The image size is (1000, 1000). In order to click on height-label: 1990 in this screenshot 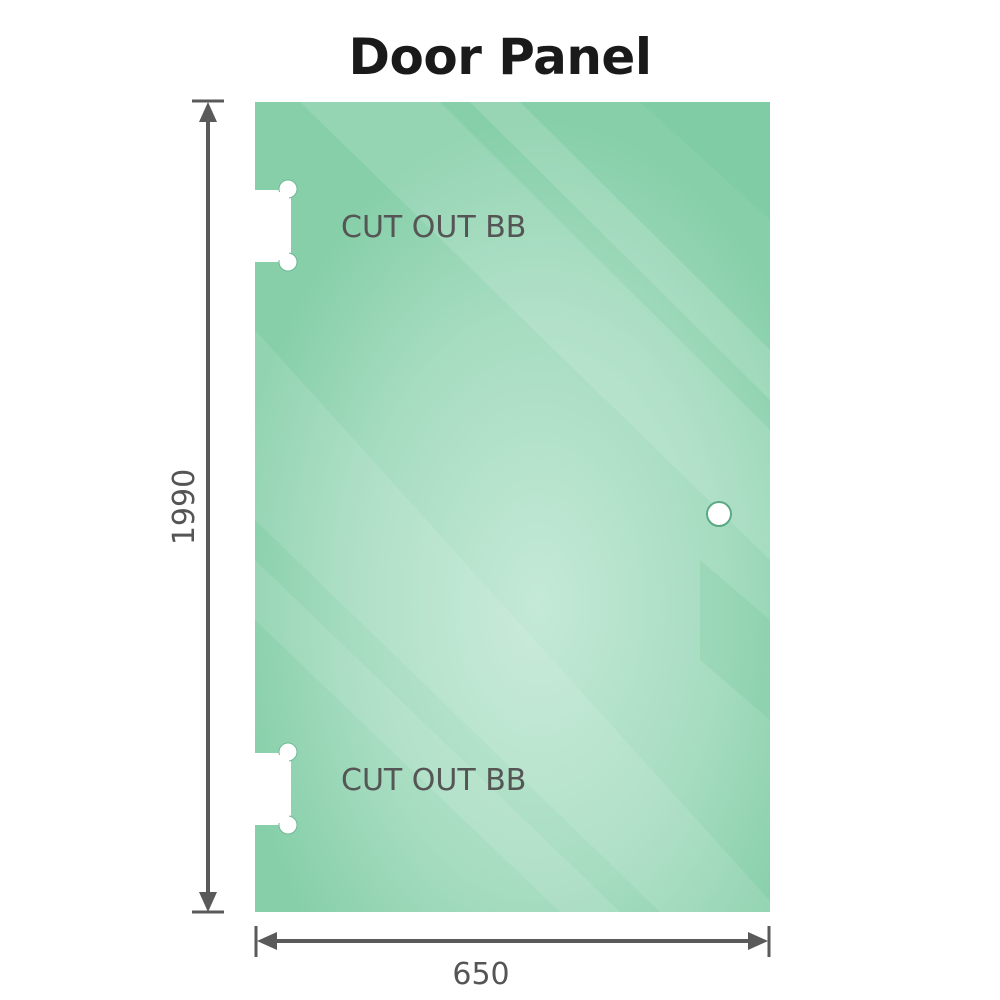, I will do `click(184, 507)`.